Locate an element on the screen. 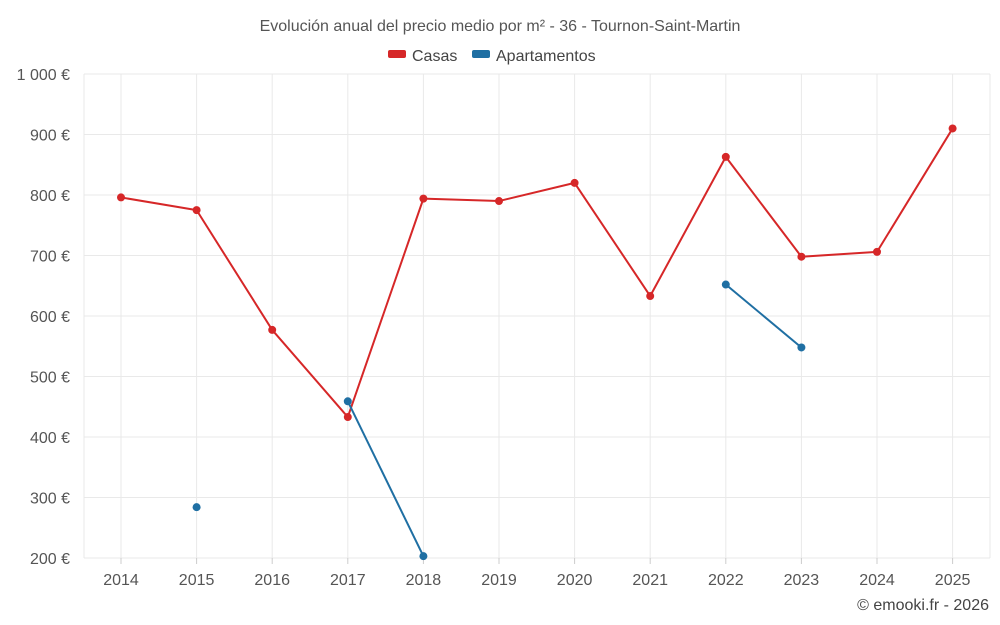  x-tick-label: 2023 is located at coordinates (802, 580).